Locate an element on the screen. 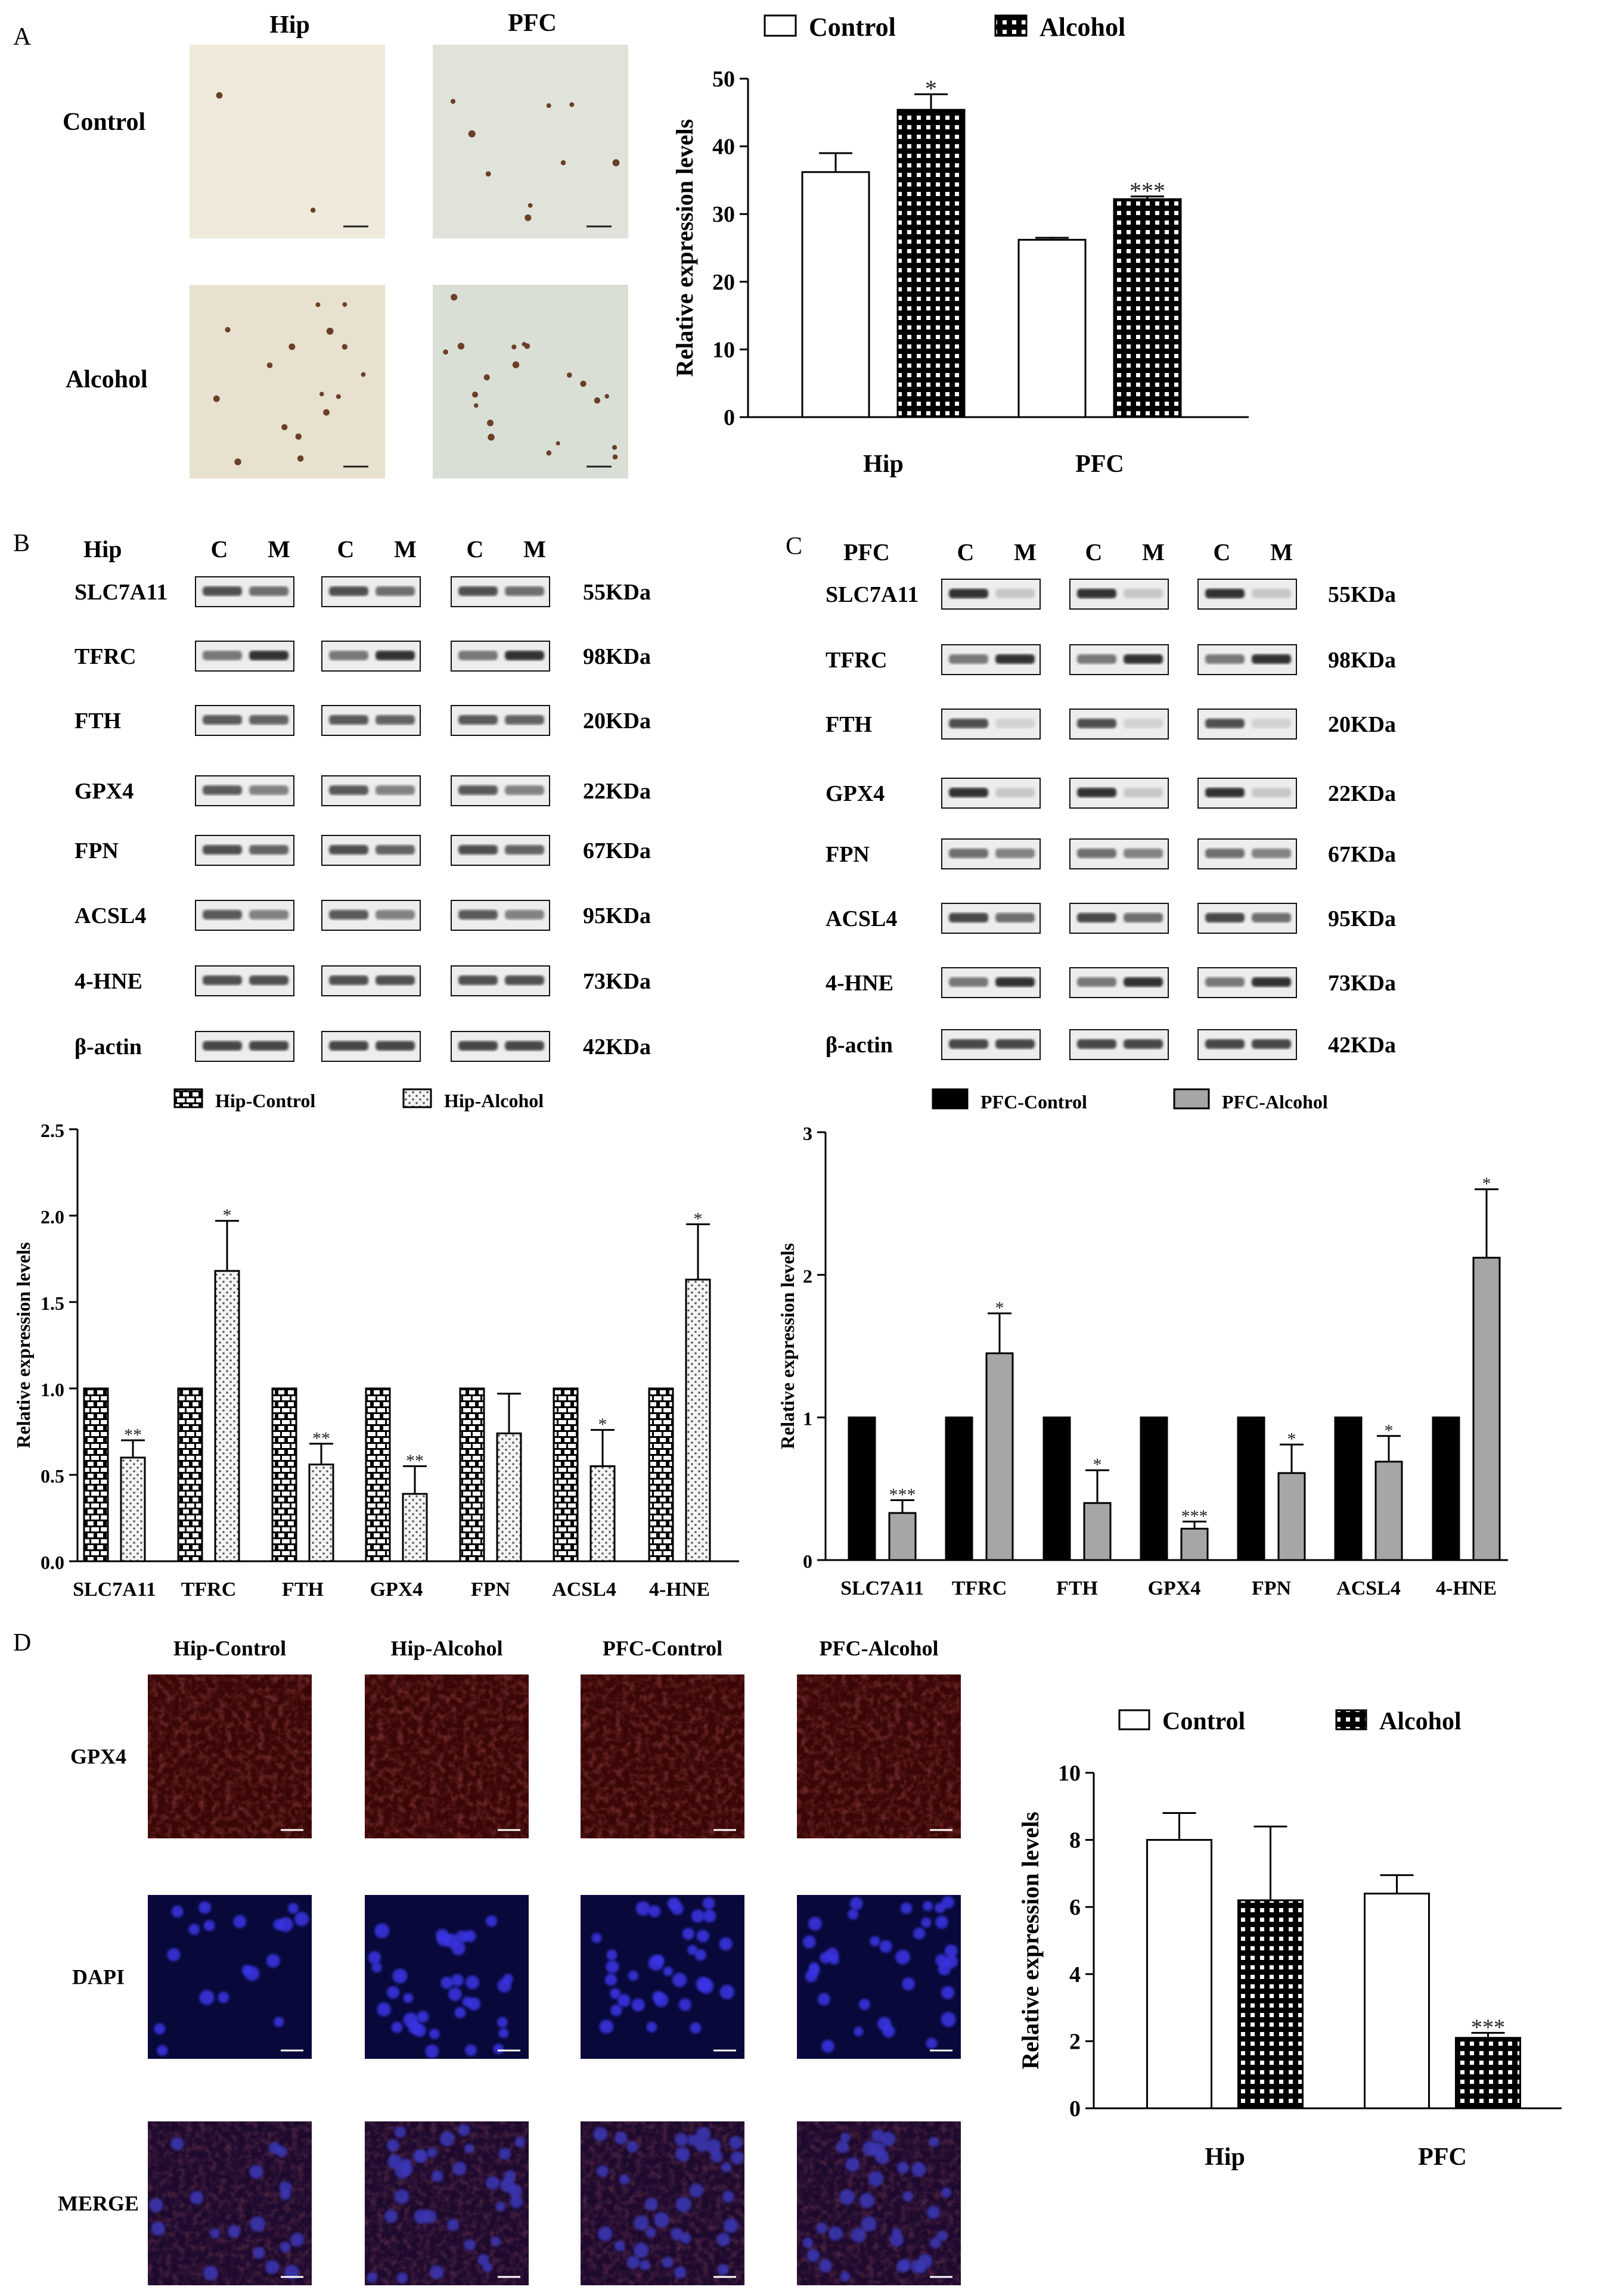 This screenshot has width=1598, height=2296. if-col-label: Hip-Control is located at coordinates (229, 1648).